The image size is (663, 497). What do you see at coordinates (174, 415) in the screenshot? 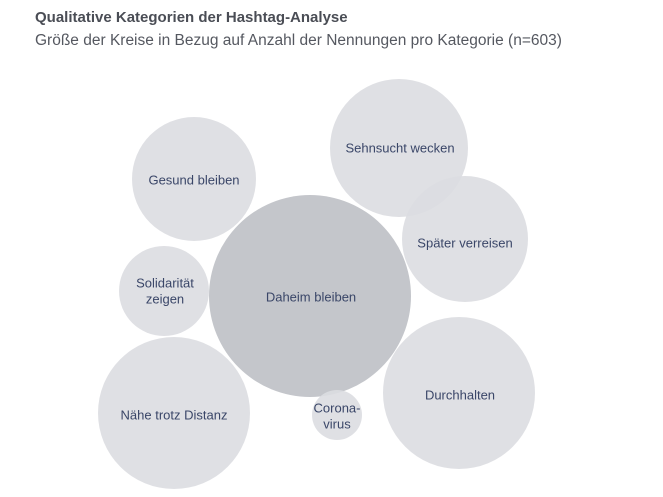
I see `bubble-label-naehe-trotz-distanz: Nähe trotz Distanz` at bounding box center [174, 415].